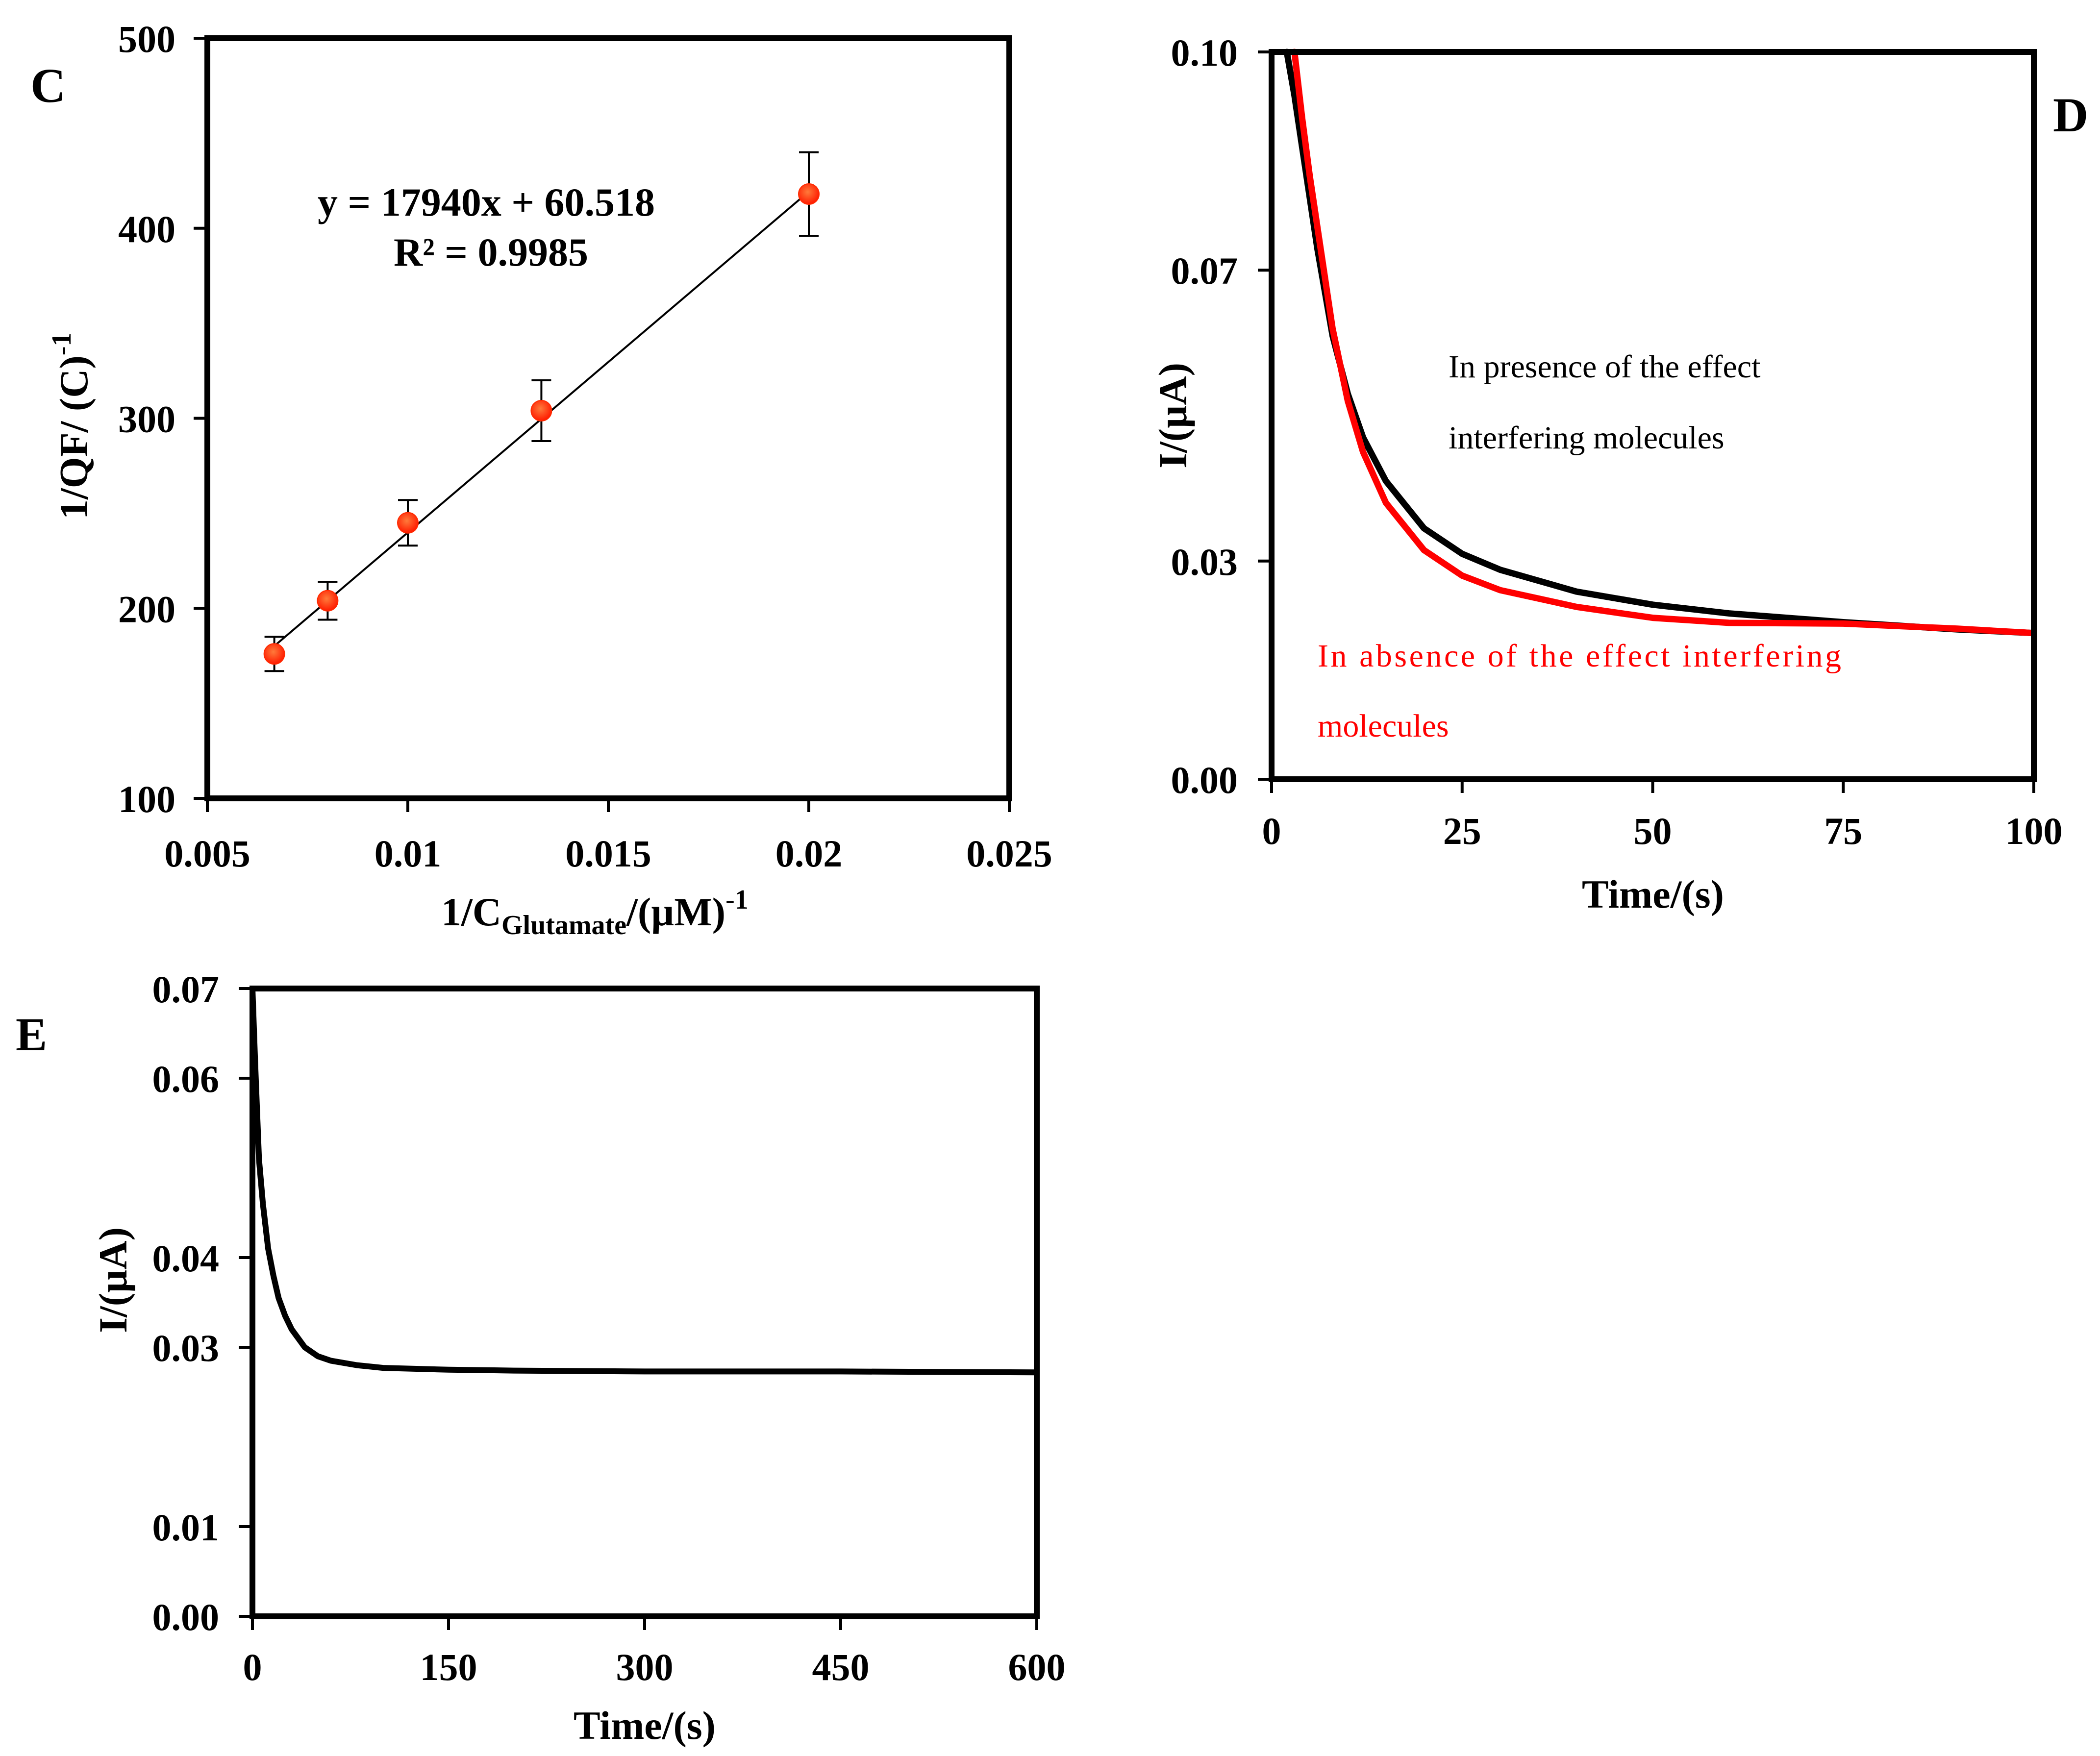 The width and height of the screenshot is (2100, 1756). Describe the element at coordinates (146, 229) in the screenshot. I see `y-tick-label: 400` at that location.